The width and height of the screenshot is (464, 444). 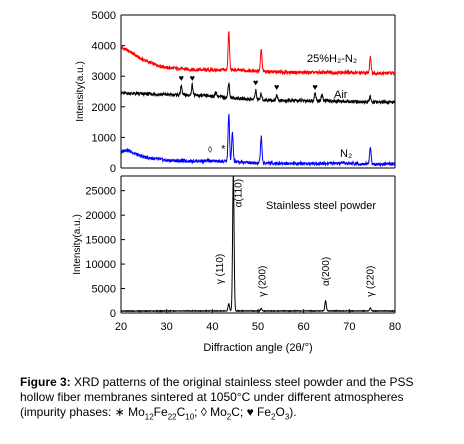 What do you see at coordinates (321, 206) in the screenshot?
I see `panel-title-powder: Stainless steel powder` at bounding box center [321, 206].